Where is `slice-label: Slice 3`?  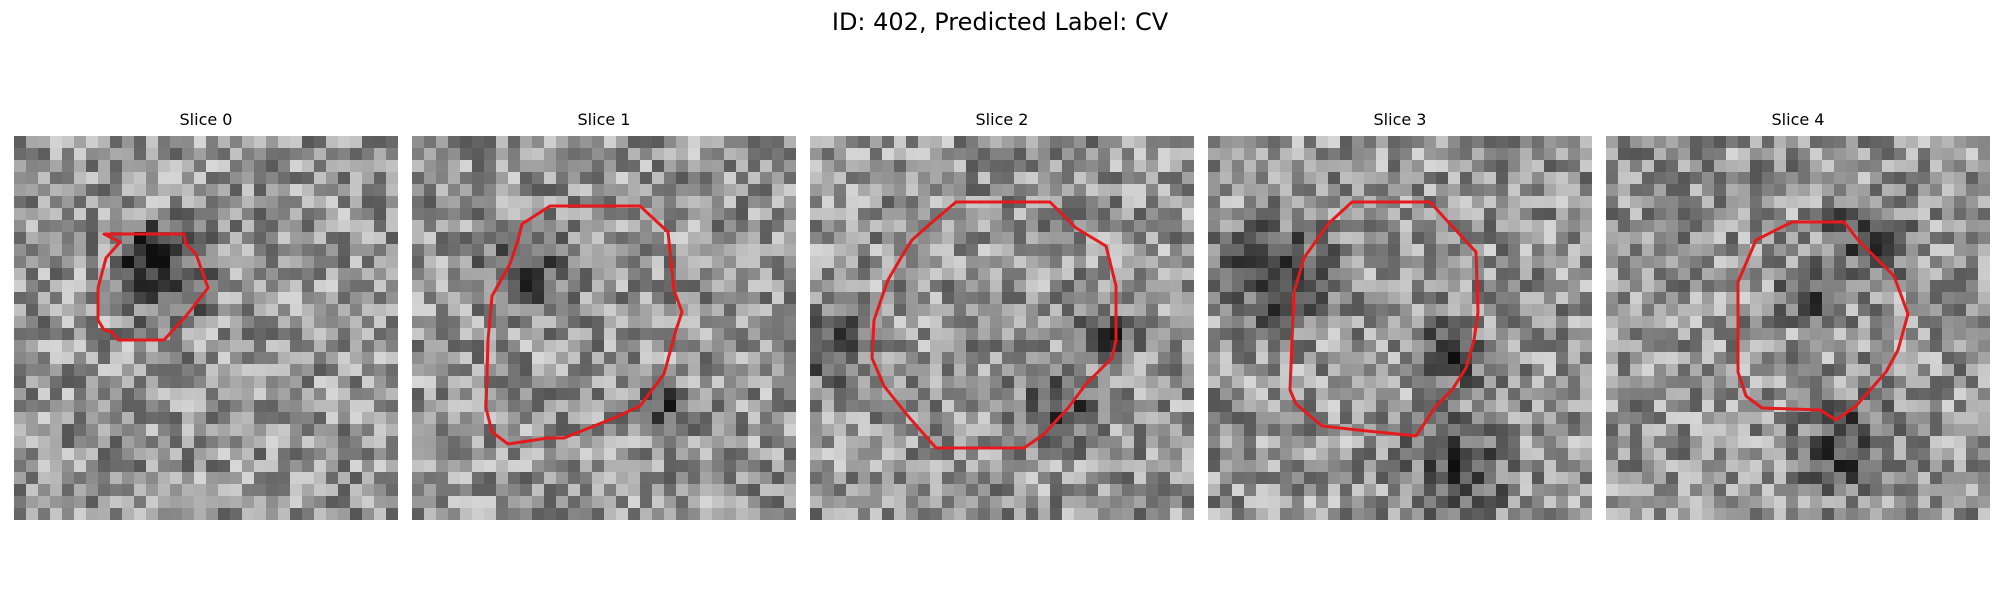 slice-label: Slice 3 is located at coordinates (1400, 123).